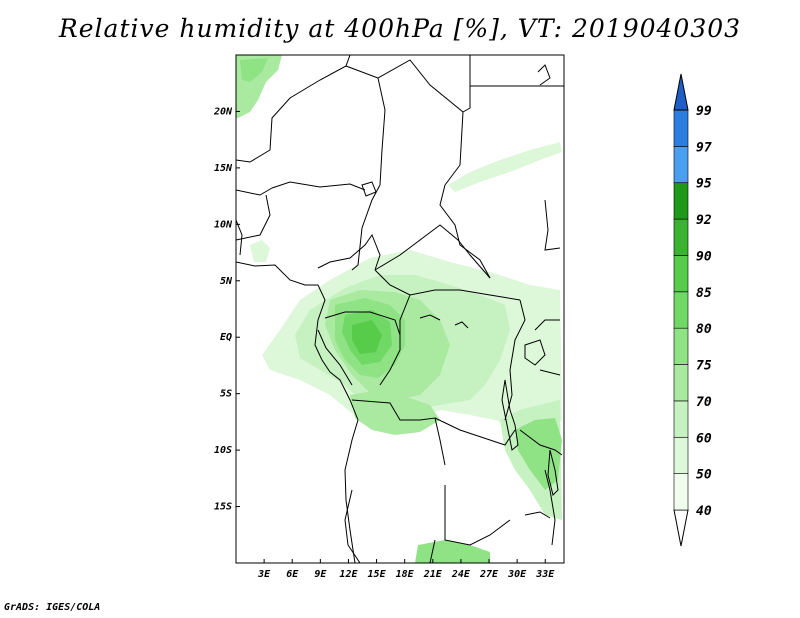 Image resolution: width=800 pixels, height=618 pixels. What do you see at coordinates (704, 475) in the screenshot?
I see `colorbar-label: 50` at bounding box center [704, 475].